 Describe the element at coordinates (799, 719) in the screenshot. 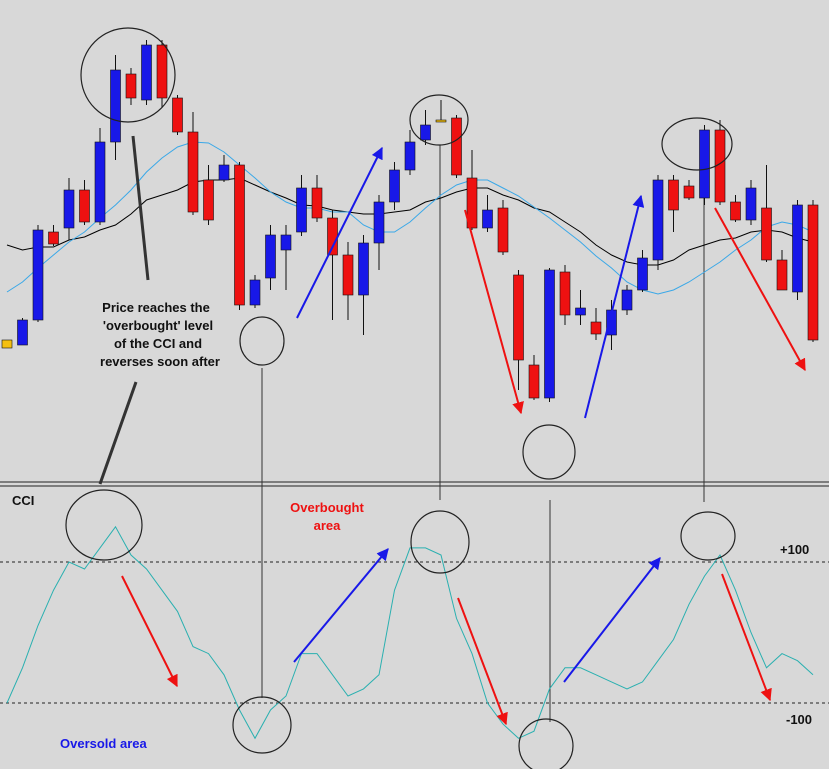

I see `level-minus-100-label: -100` at that location.